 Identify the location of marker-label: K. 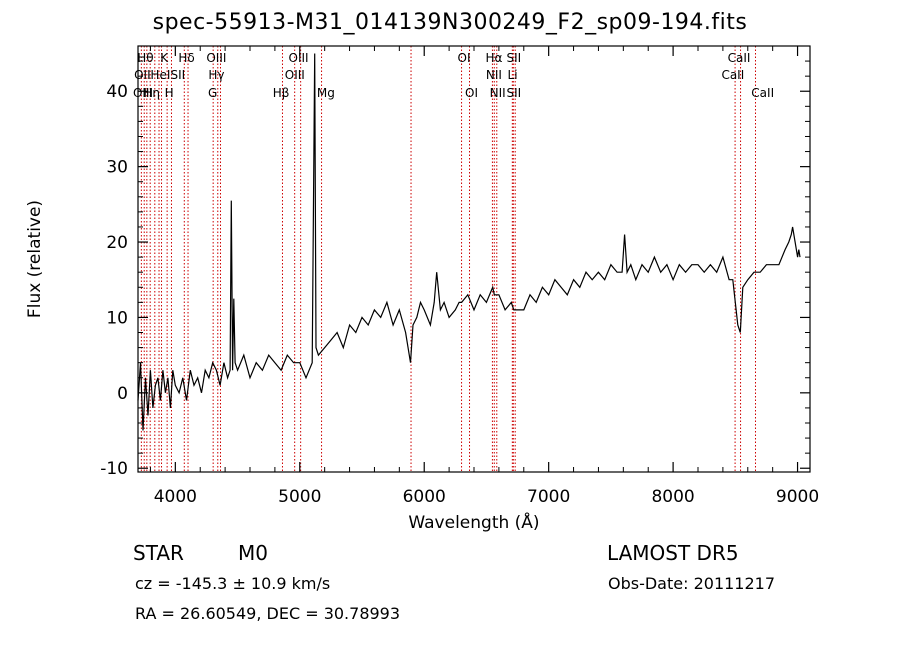
(164, 58).